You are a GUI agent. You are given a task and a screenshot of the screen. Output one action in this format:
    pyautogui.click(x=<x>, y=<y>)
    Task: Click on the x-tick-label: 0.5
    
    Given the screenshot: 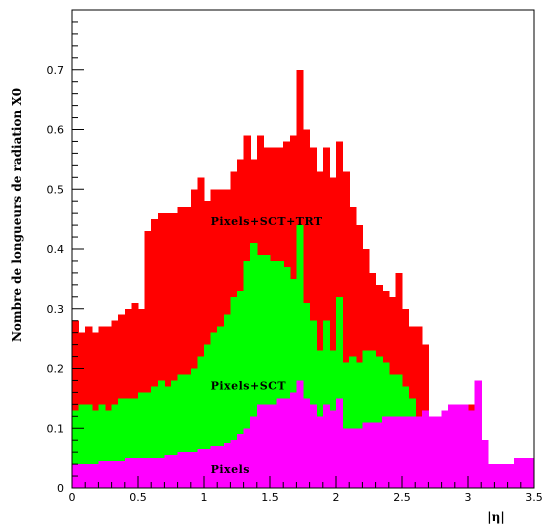 What is the action you would take?
    pyautogui.click(x=138, y=497)
    